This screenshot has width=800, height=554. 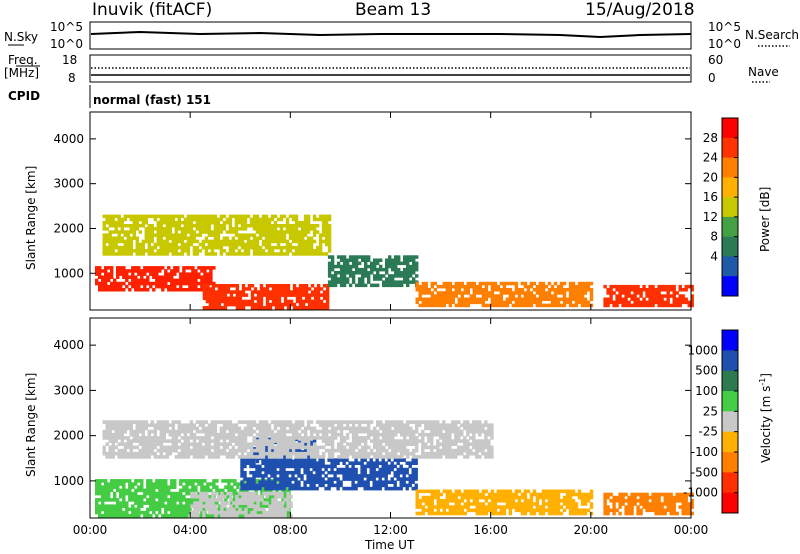 I want to click on colorbar-tick-label: 12, so click(x=710, y=217).